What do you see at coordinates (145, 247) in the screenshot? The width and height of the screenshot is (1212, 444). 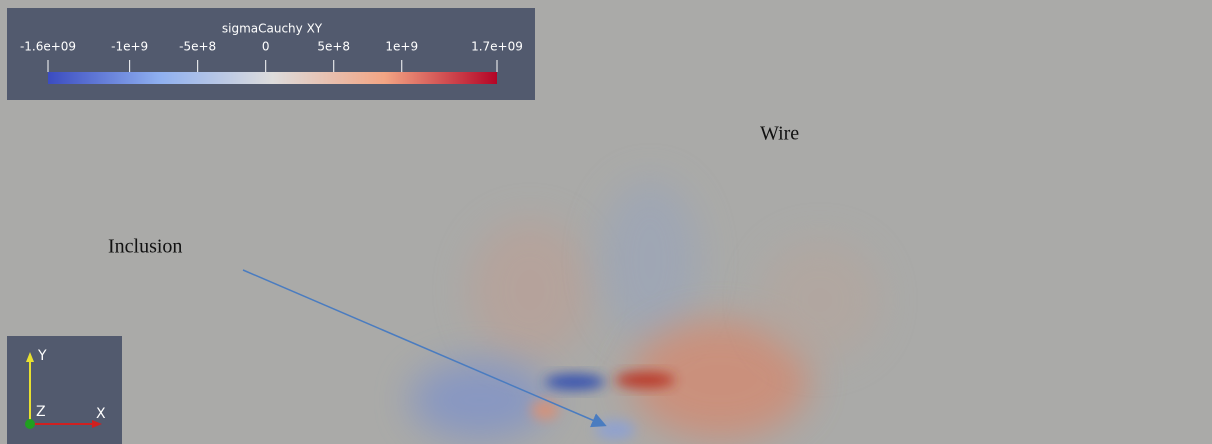 I see `inclusion-label: Inclusion` at bounding box center [145, 247].